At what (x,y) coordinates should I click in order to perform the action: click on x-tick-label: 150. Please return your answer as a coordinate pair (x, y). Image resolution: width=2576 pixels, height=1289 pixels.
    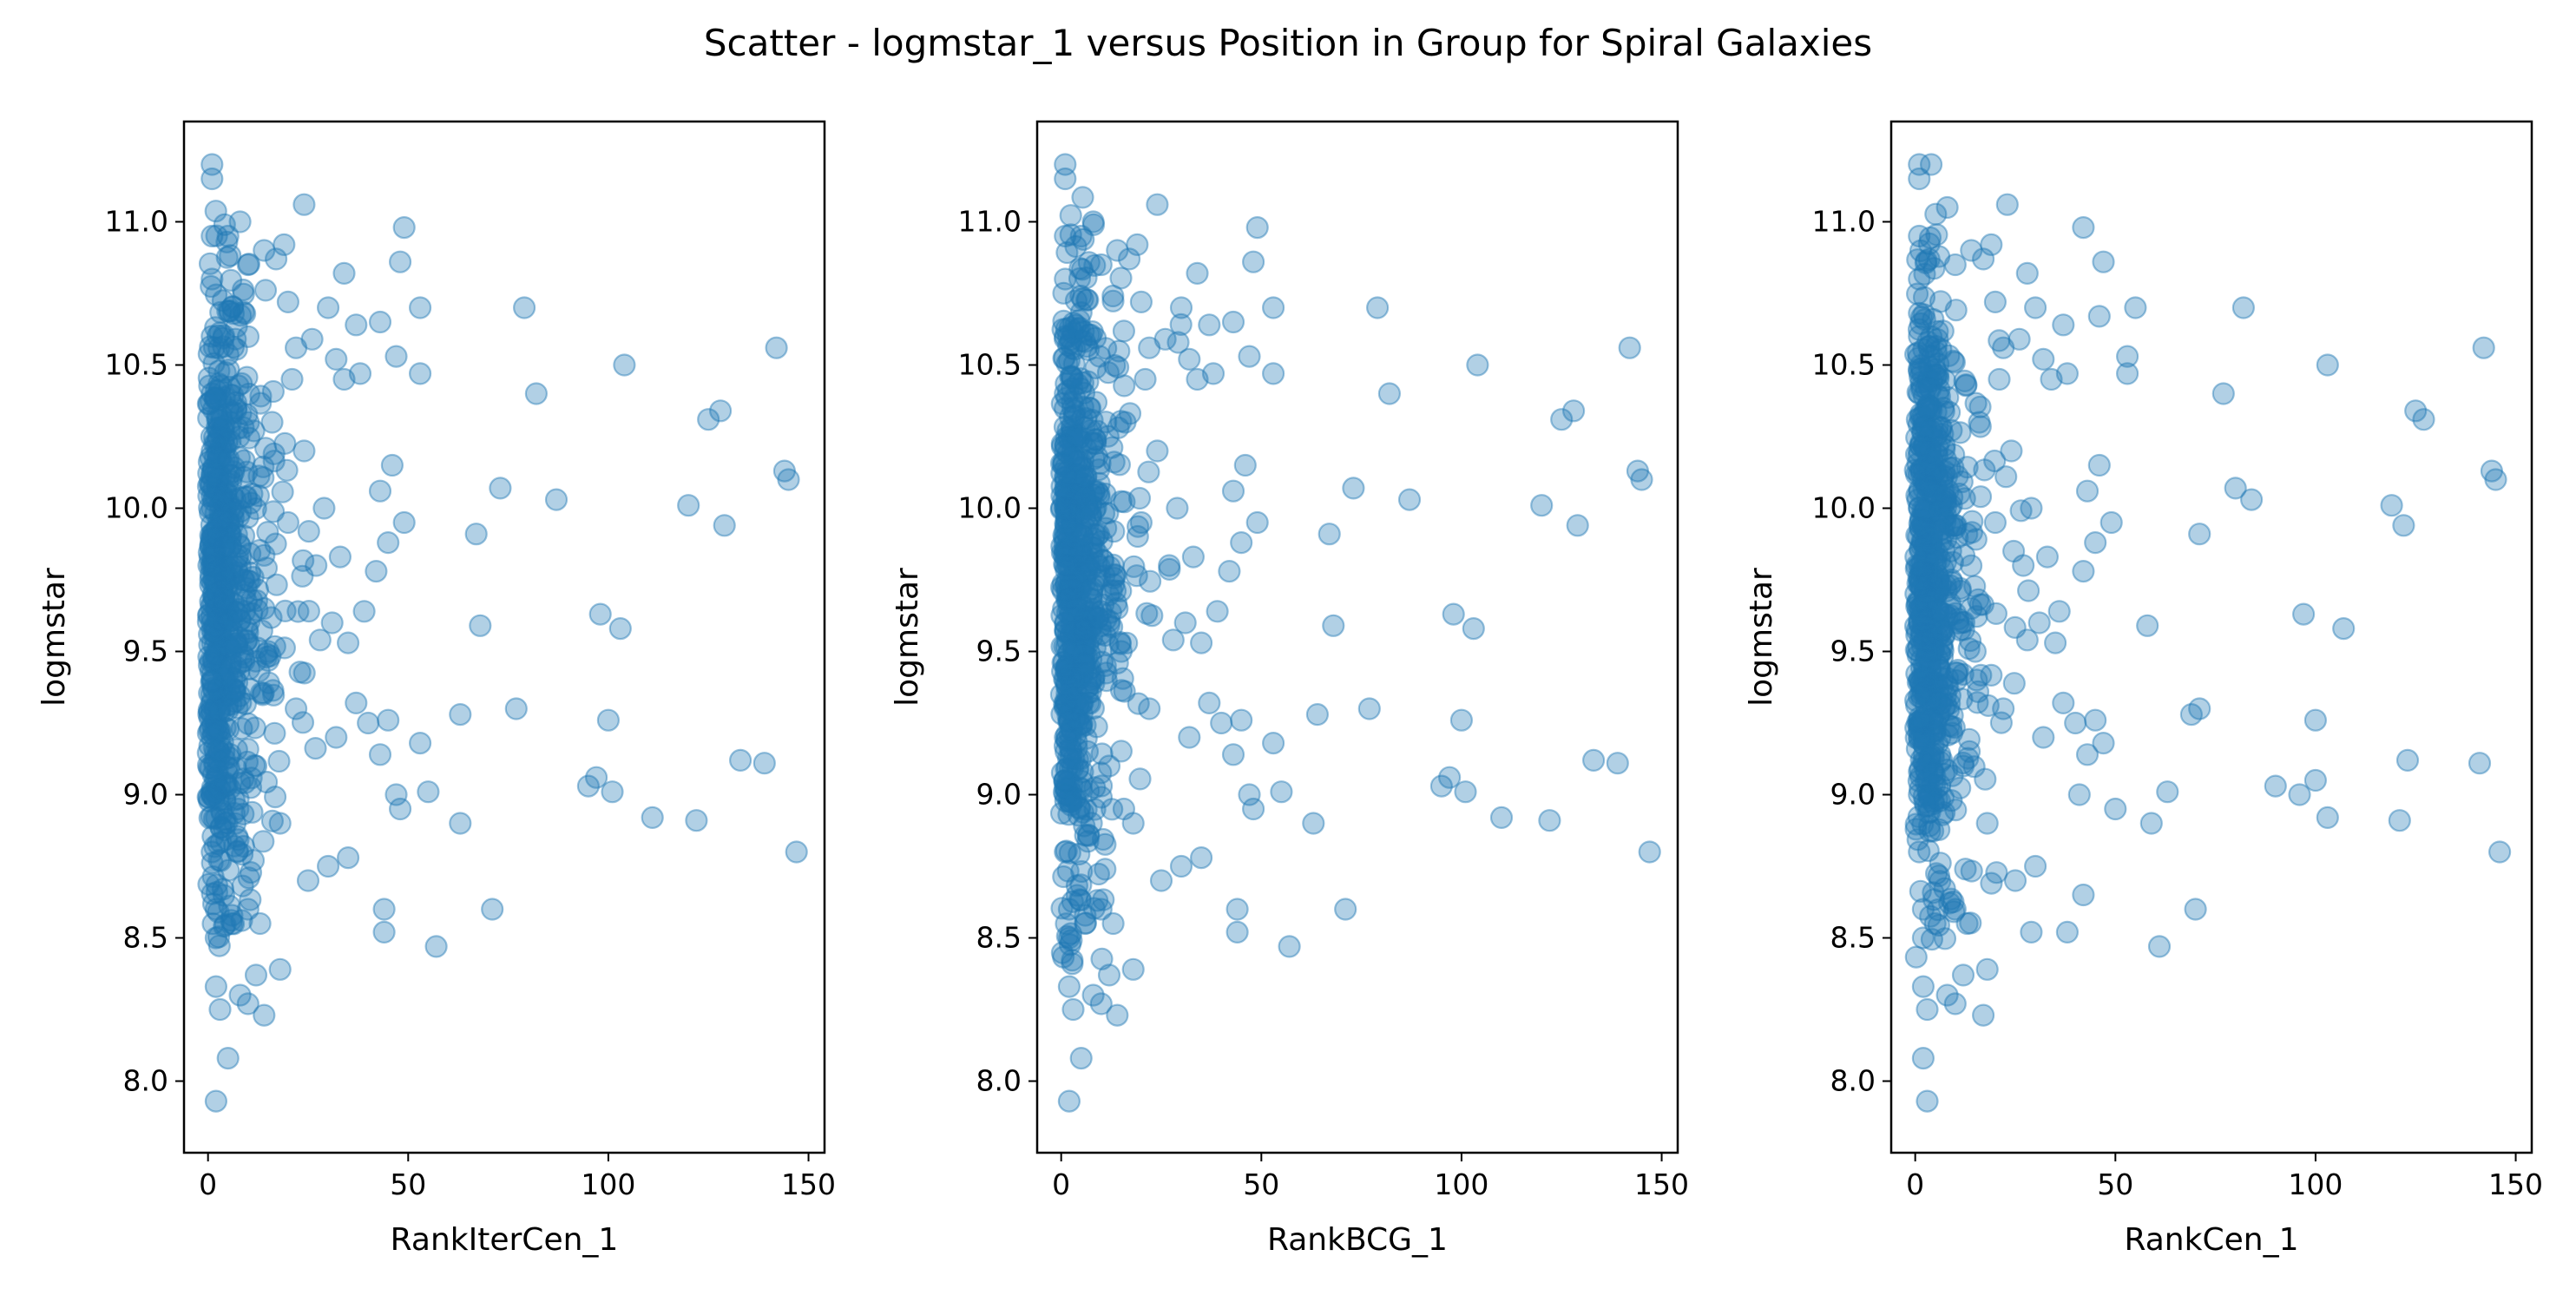
    Looking at the image, I should click on (808, 1184).